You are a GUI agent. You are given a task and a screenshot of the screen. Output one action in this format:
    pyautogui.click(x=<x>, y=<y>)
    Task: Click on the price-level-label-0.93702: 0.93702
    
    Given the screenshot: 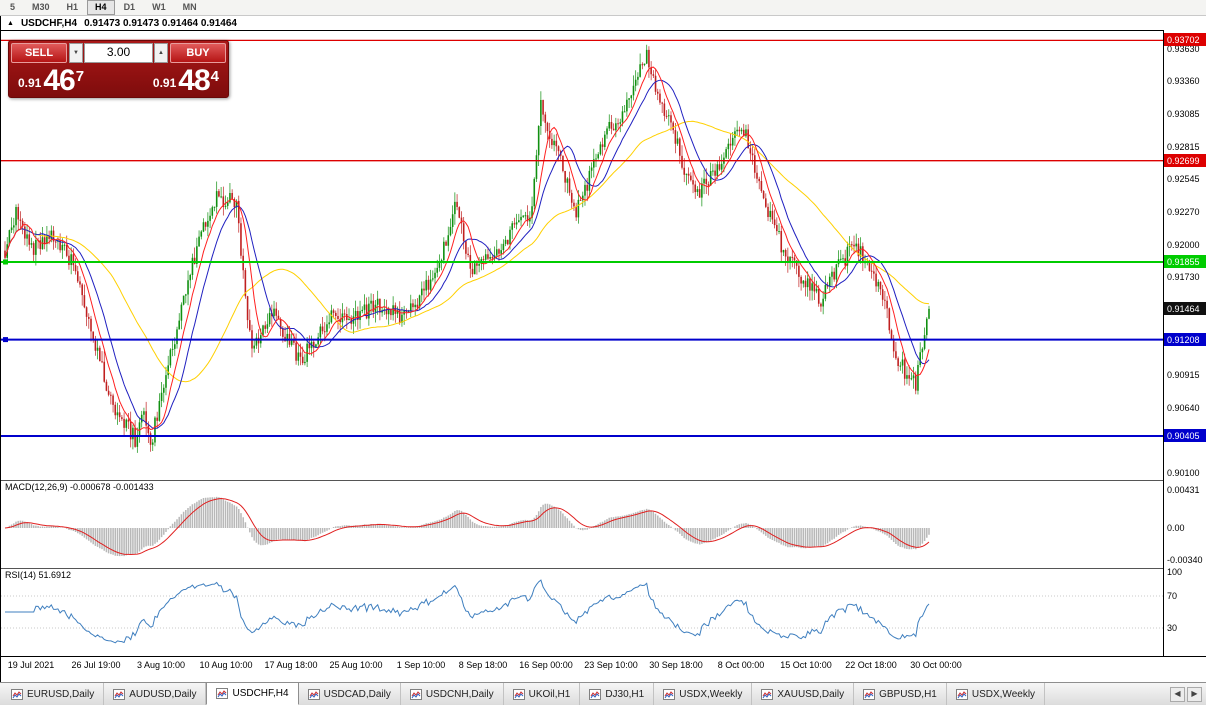 What is the action you would take?
    pyautogui.click(x=1185, y=39)
    